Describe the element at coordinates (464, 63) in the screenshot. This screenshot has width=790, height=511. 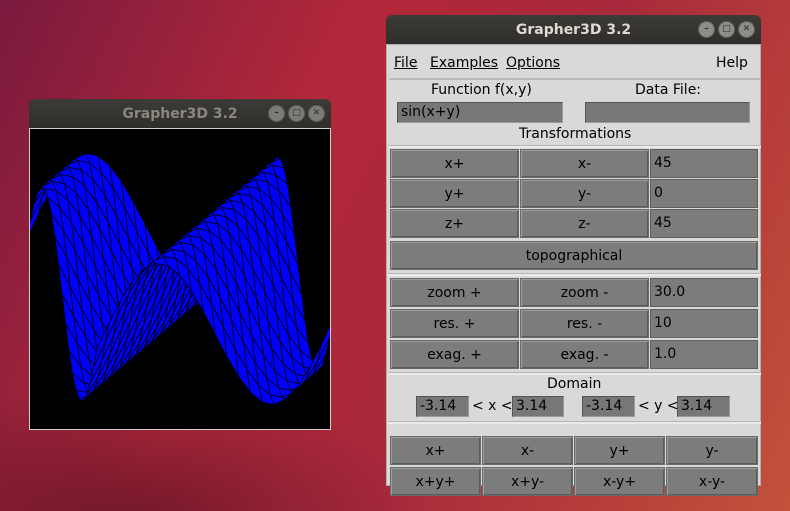
I see `menu-examples: Examples` at that location.